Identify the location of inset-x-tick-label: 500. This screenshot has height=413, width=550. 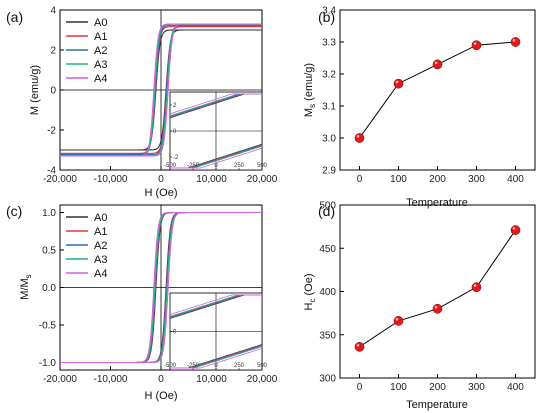
(262, 166).